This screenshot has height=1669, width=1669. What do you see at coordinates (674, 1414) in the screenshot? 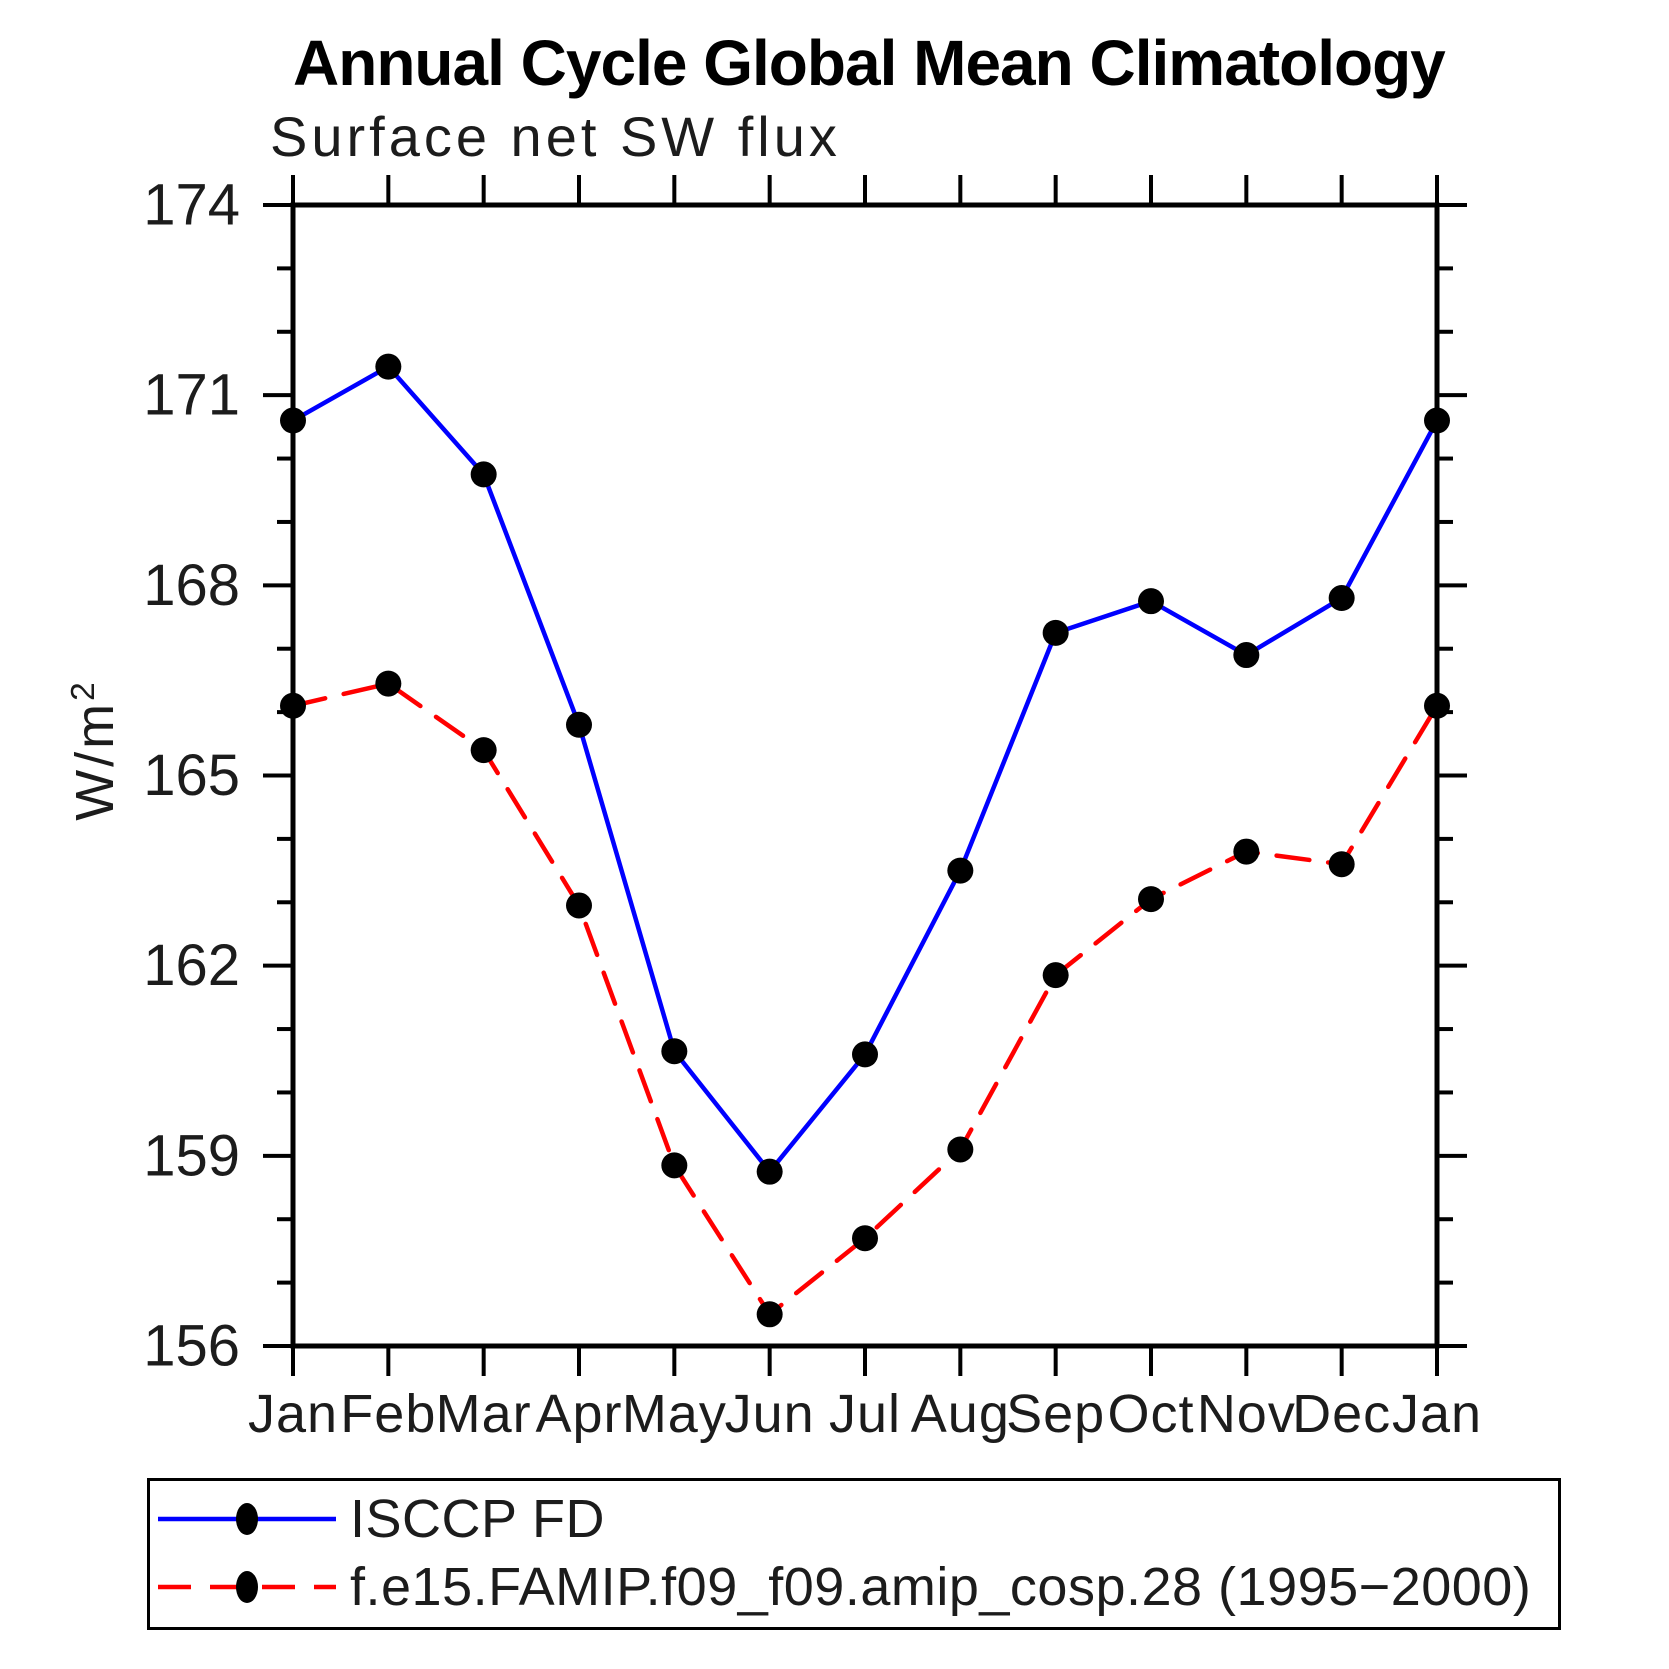
I see `x-tick-label: May` at bounding box center [674, 1414].